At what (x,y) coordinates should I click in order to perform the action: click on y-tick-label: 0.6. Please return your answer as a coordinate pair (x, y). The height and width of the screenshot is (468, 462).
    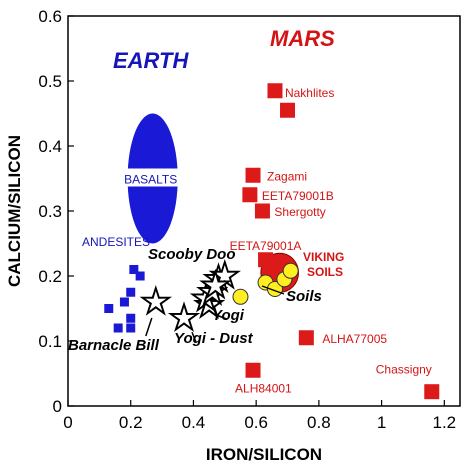
    Looking at the image, I should click on (50, 16).